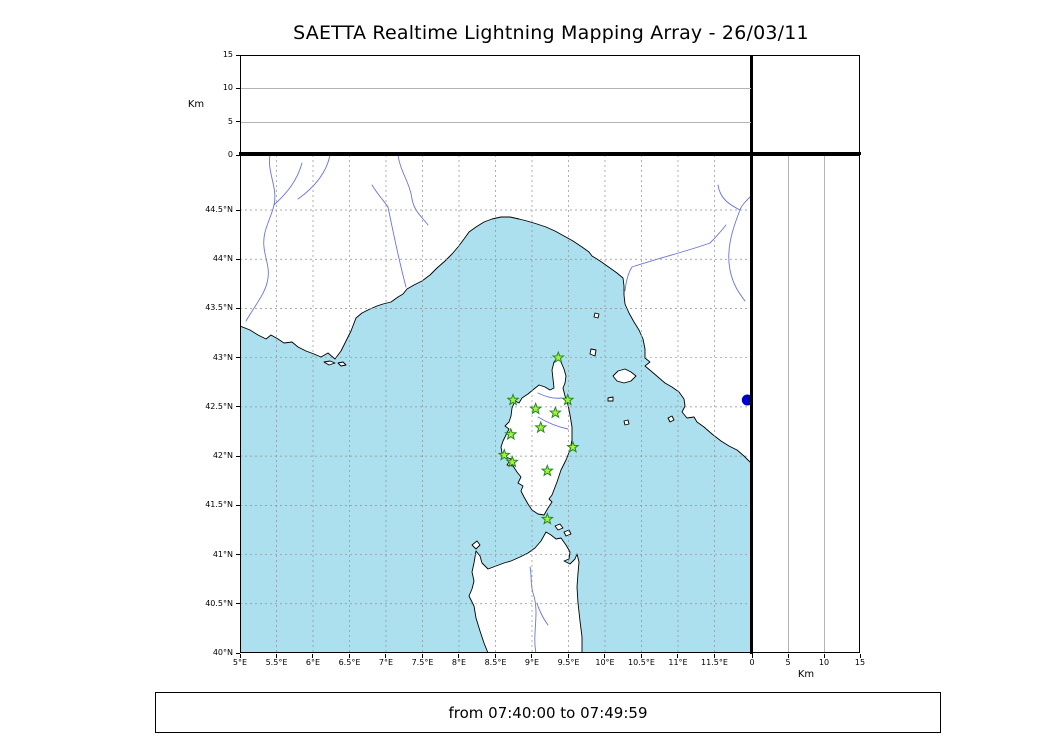 This screenshot has width=1050, height=750. What do you see at coordinates (240, 662) in the screenshot?
I see `tick-label: 5°E` at bounding box center [240, 662].